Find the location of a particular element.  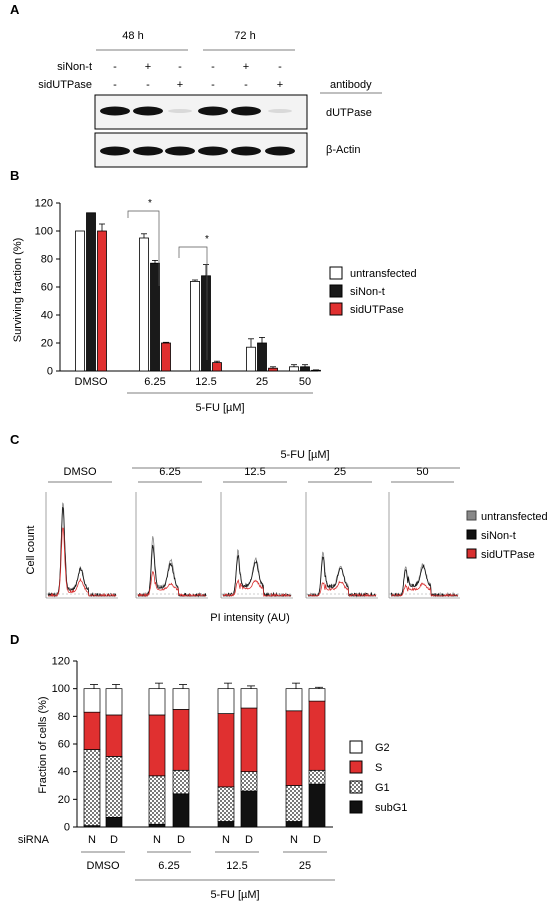

d-ytick-label-20: 20 is located at coordinates (64, 800).